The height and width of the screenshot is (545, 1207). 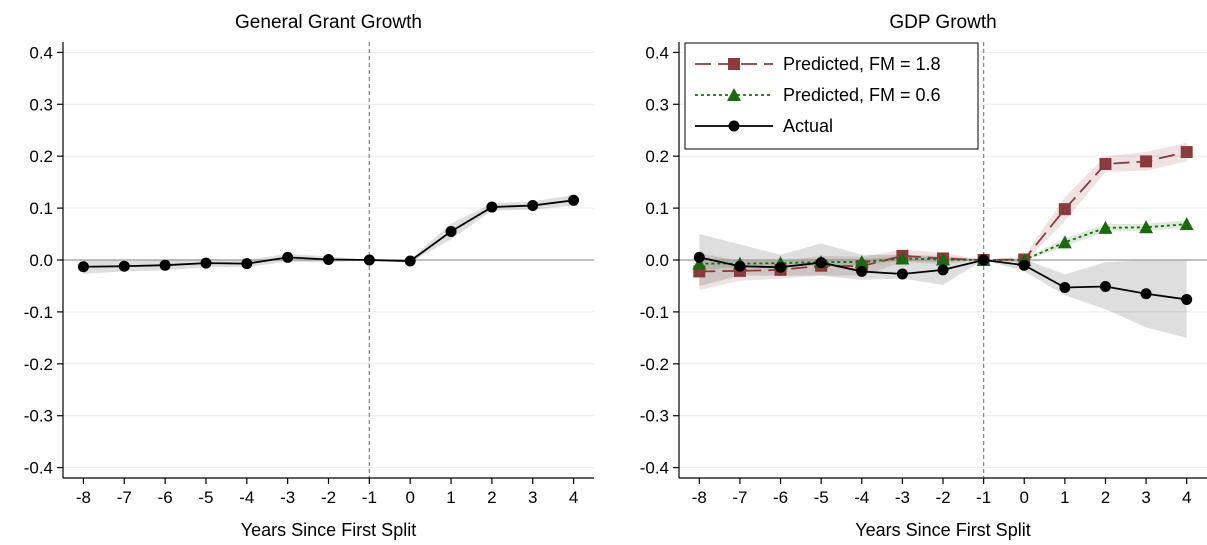 What do you see at coordinates (942, 22) in the screenshot?
I see `chart-title: GDP Growth` at bounding box center [942, 22].